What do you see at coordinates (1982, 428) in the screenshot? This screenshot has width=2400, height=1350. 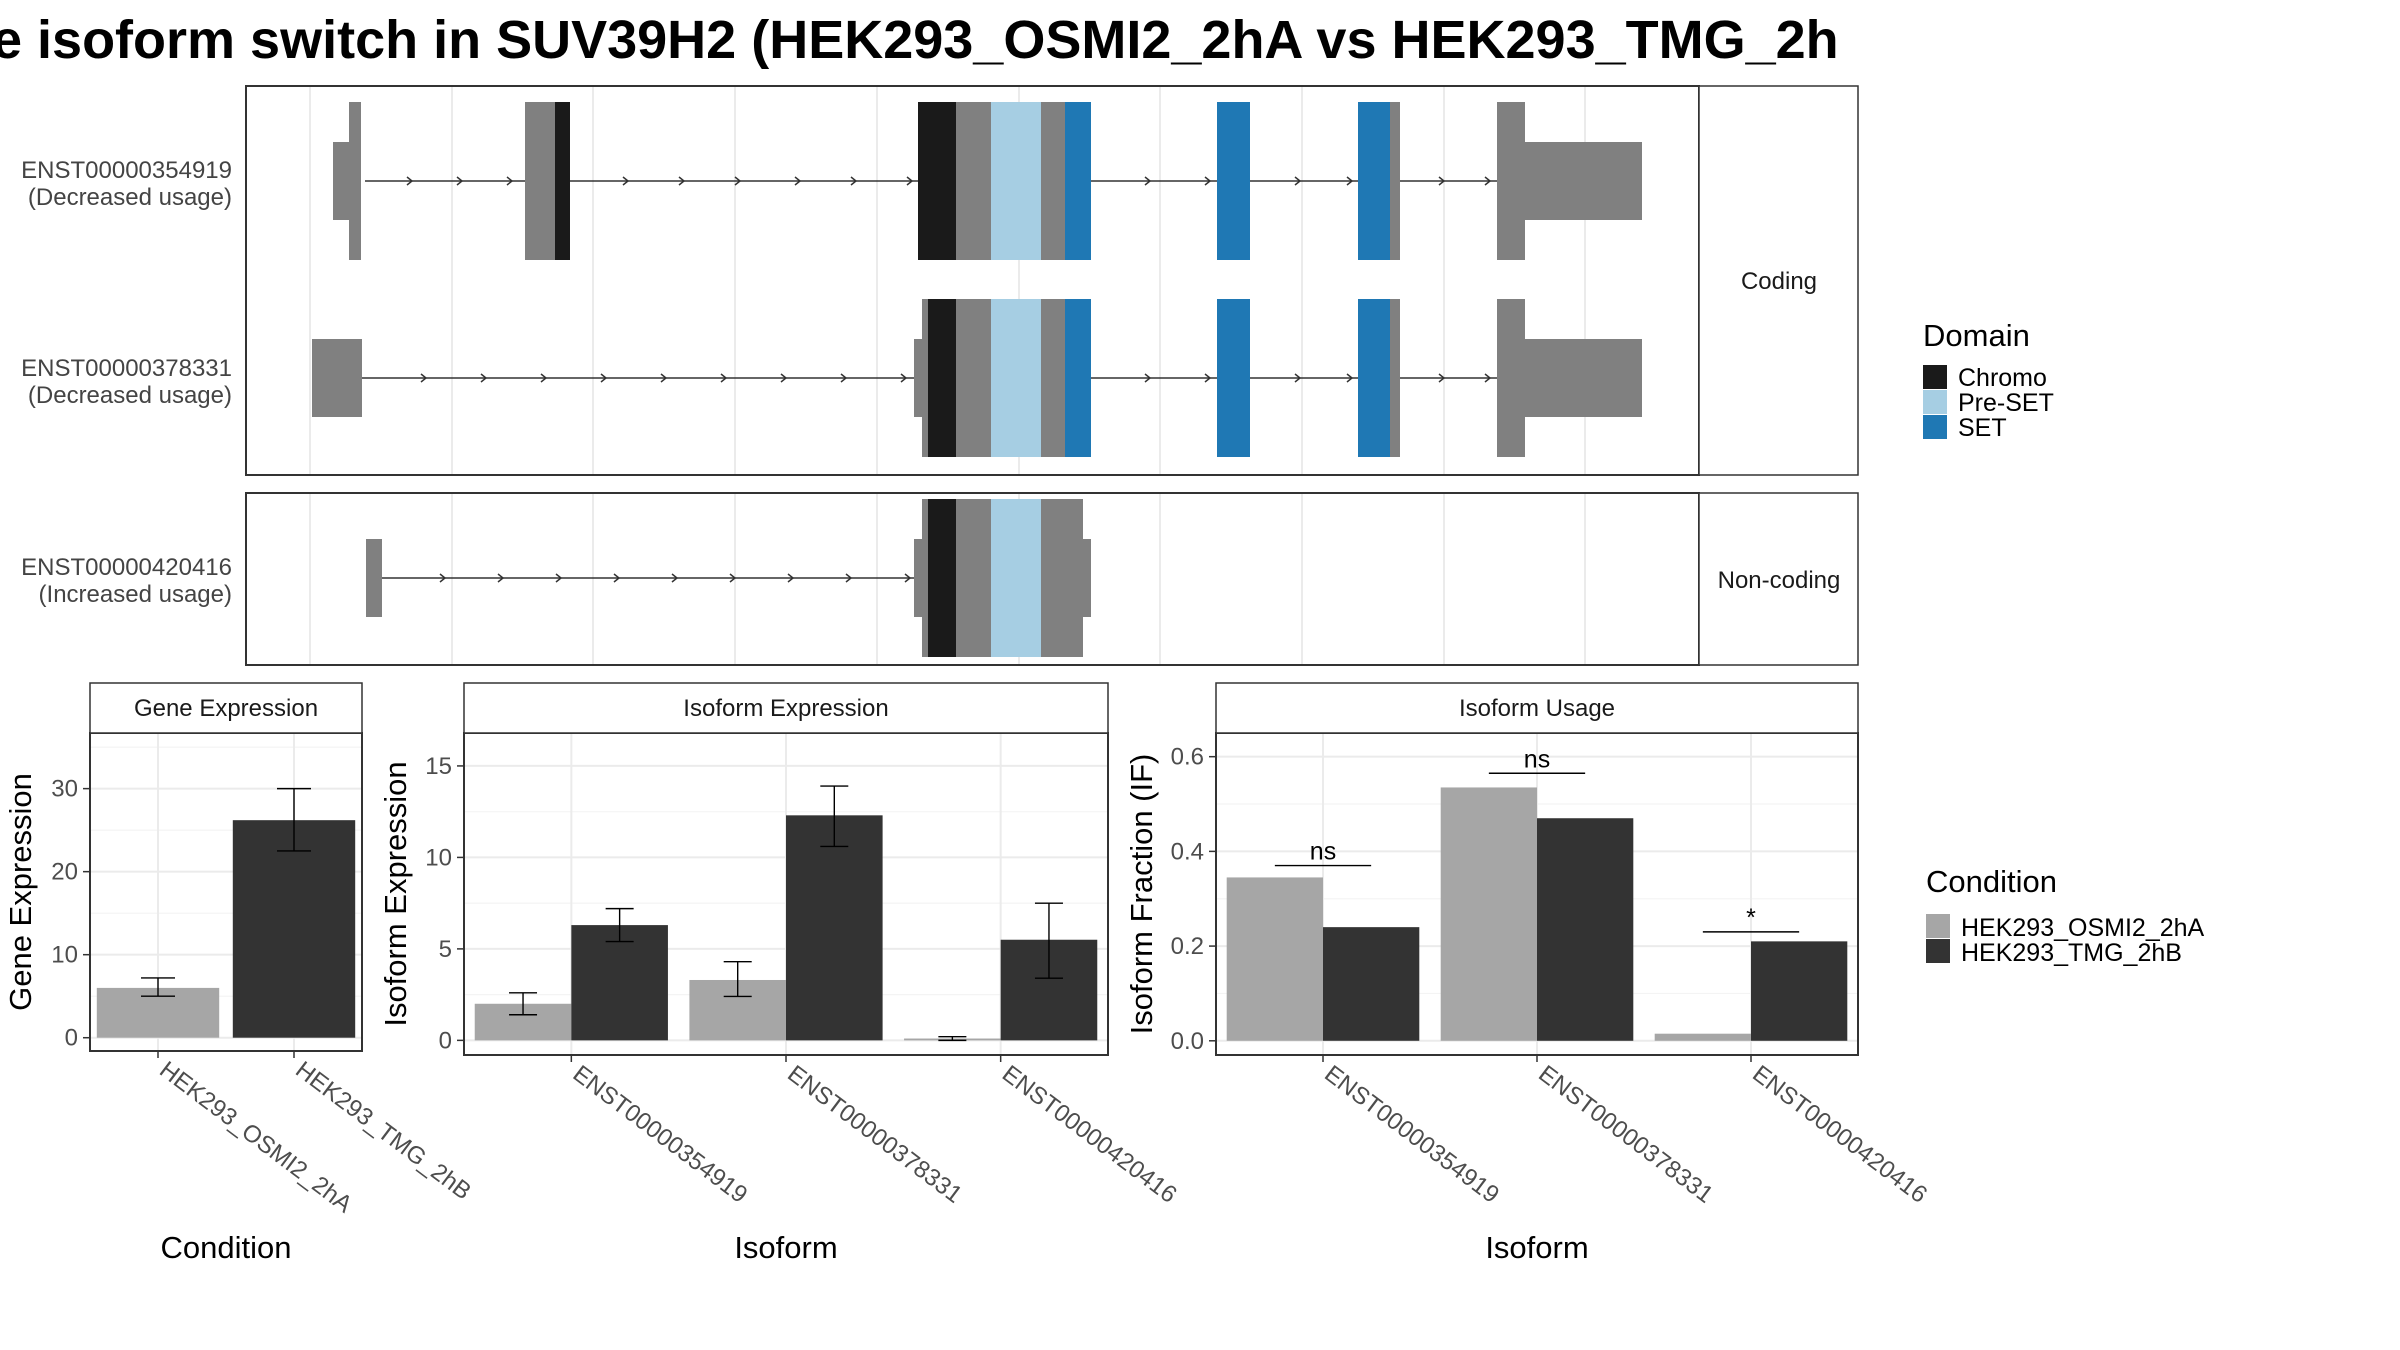 I see `legend-label-set: SET` at bounding box center [1982, 428].